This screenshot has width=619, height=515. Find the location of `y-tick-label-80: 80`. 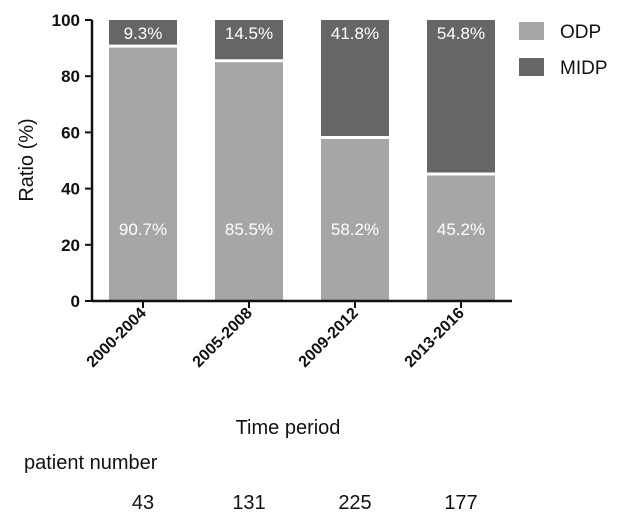

y-tick-label-80: 80 is located at coordinates (70, 76).